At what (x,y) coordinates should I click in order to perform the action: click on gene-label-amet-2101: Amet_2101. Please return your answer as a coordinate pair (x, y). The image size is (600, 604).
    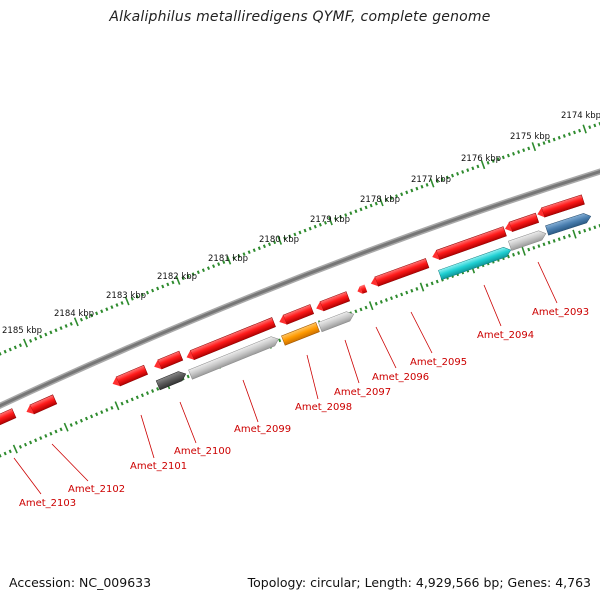
    Looking at the image, I should click on (158, 466).